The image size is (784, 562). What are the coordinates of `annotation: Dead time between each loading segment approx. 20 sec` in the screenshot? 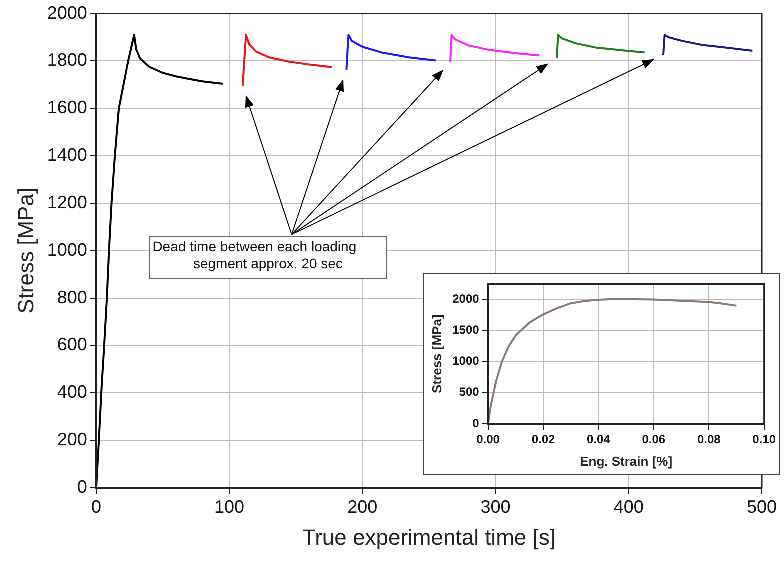 It's located at (254, 255).